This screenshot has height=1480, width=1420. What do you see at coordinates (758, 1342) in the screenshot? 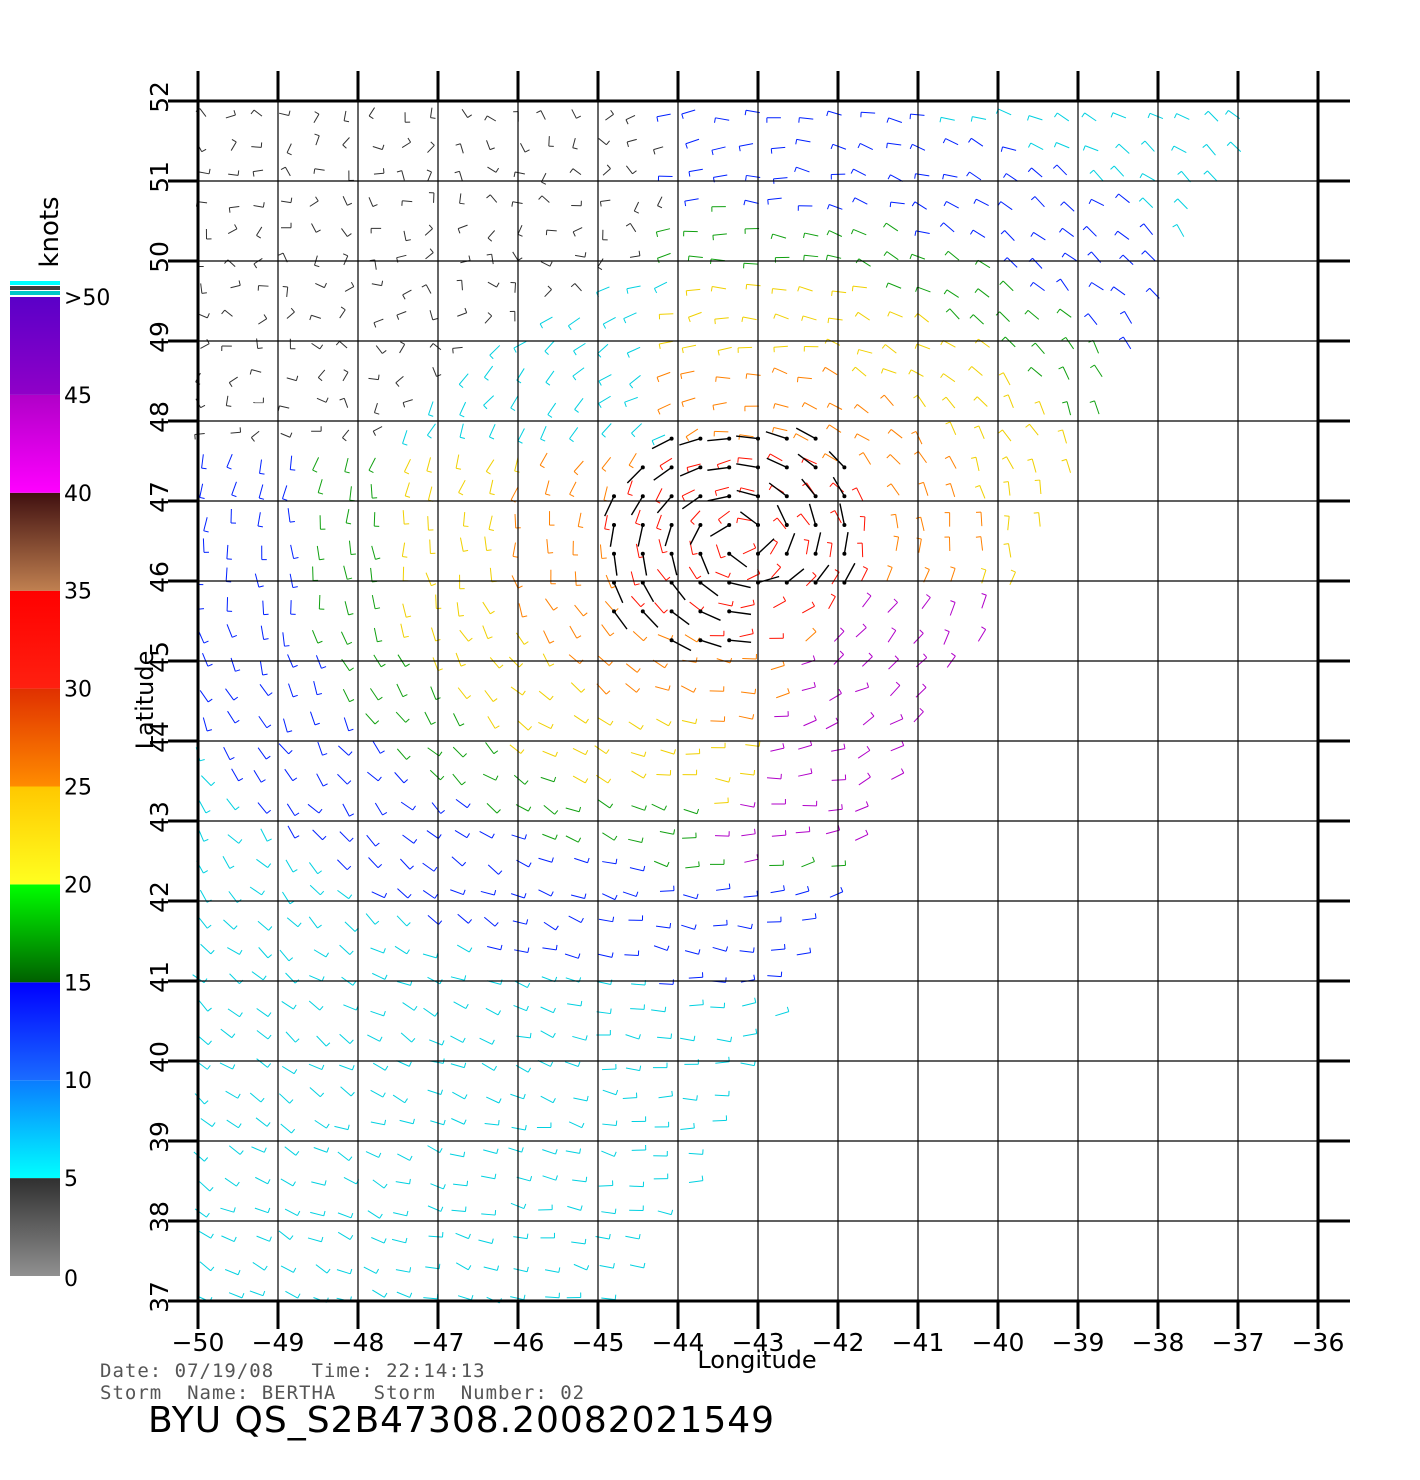
I see `x-tick-label: −43` at bounding box center [758, 1342].